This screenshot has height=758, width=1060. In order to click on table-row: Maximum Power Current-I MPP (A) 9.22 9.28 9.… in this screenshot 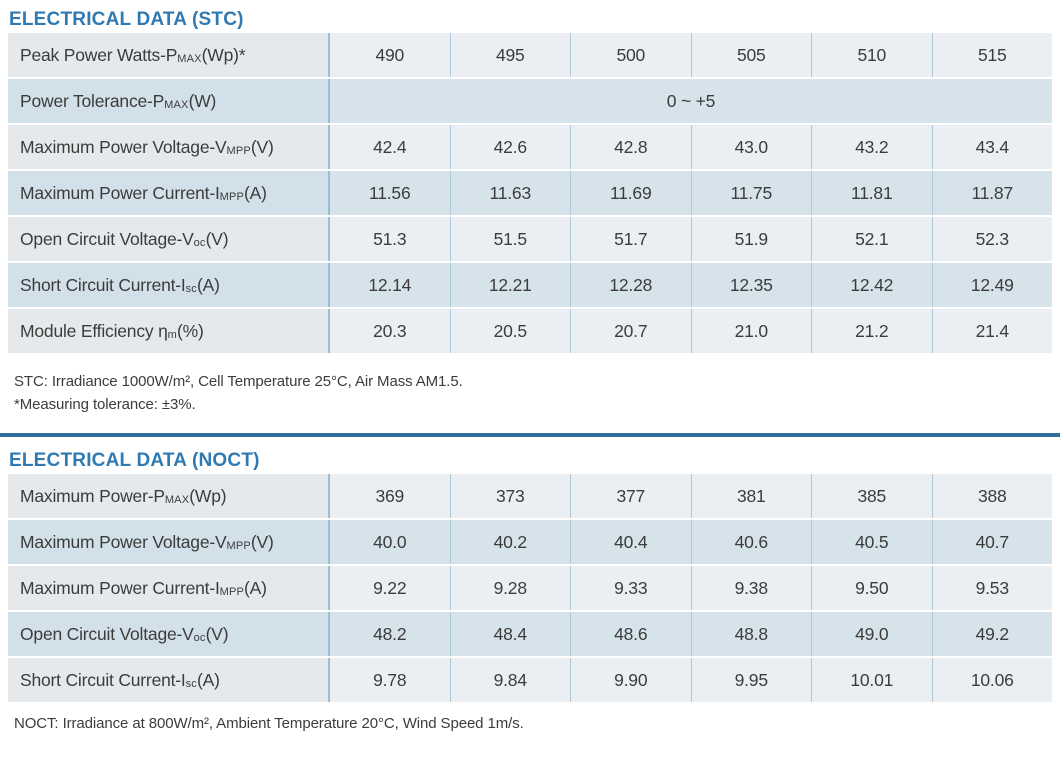, I will do `click(530, 588)`.